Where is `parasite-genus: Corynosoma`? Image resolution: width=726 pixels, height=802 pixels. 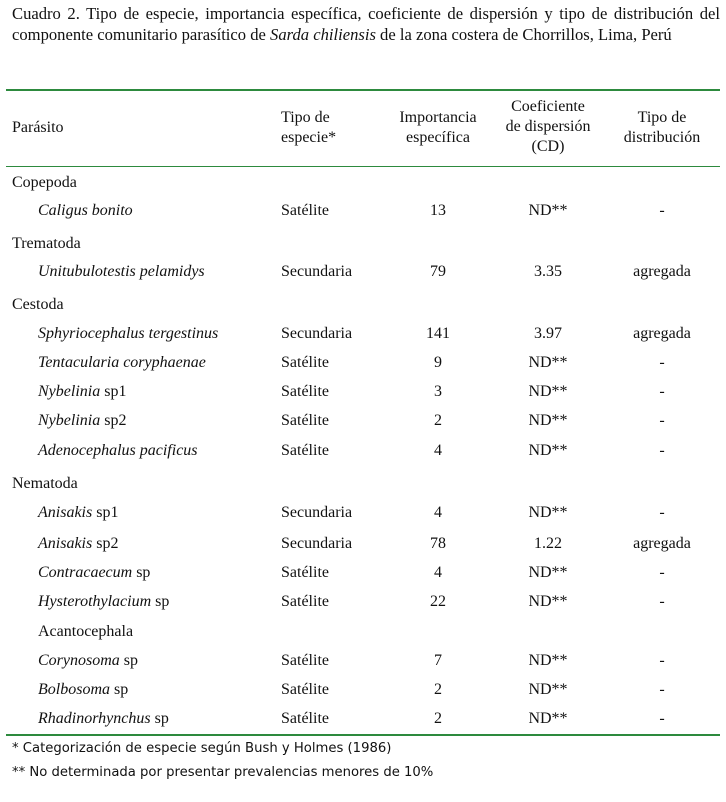
parasite-genus: Corynosoma is located at coordinates (79, 660).